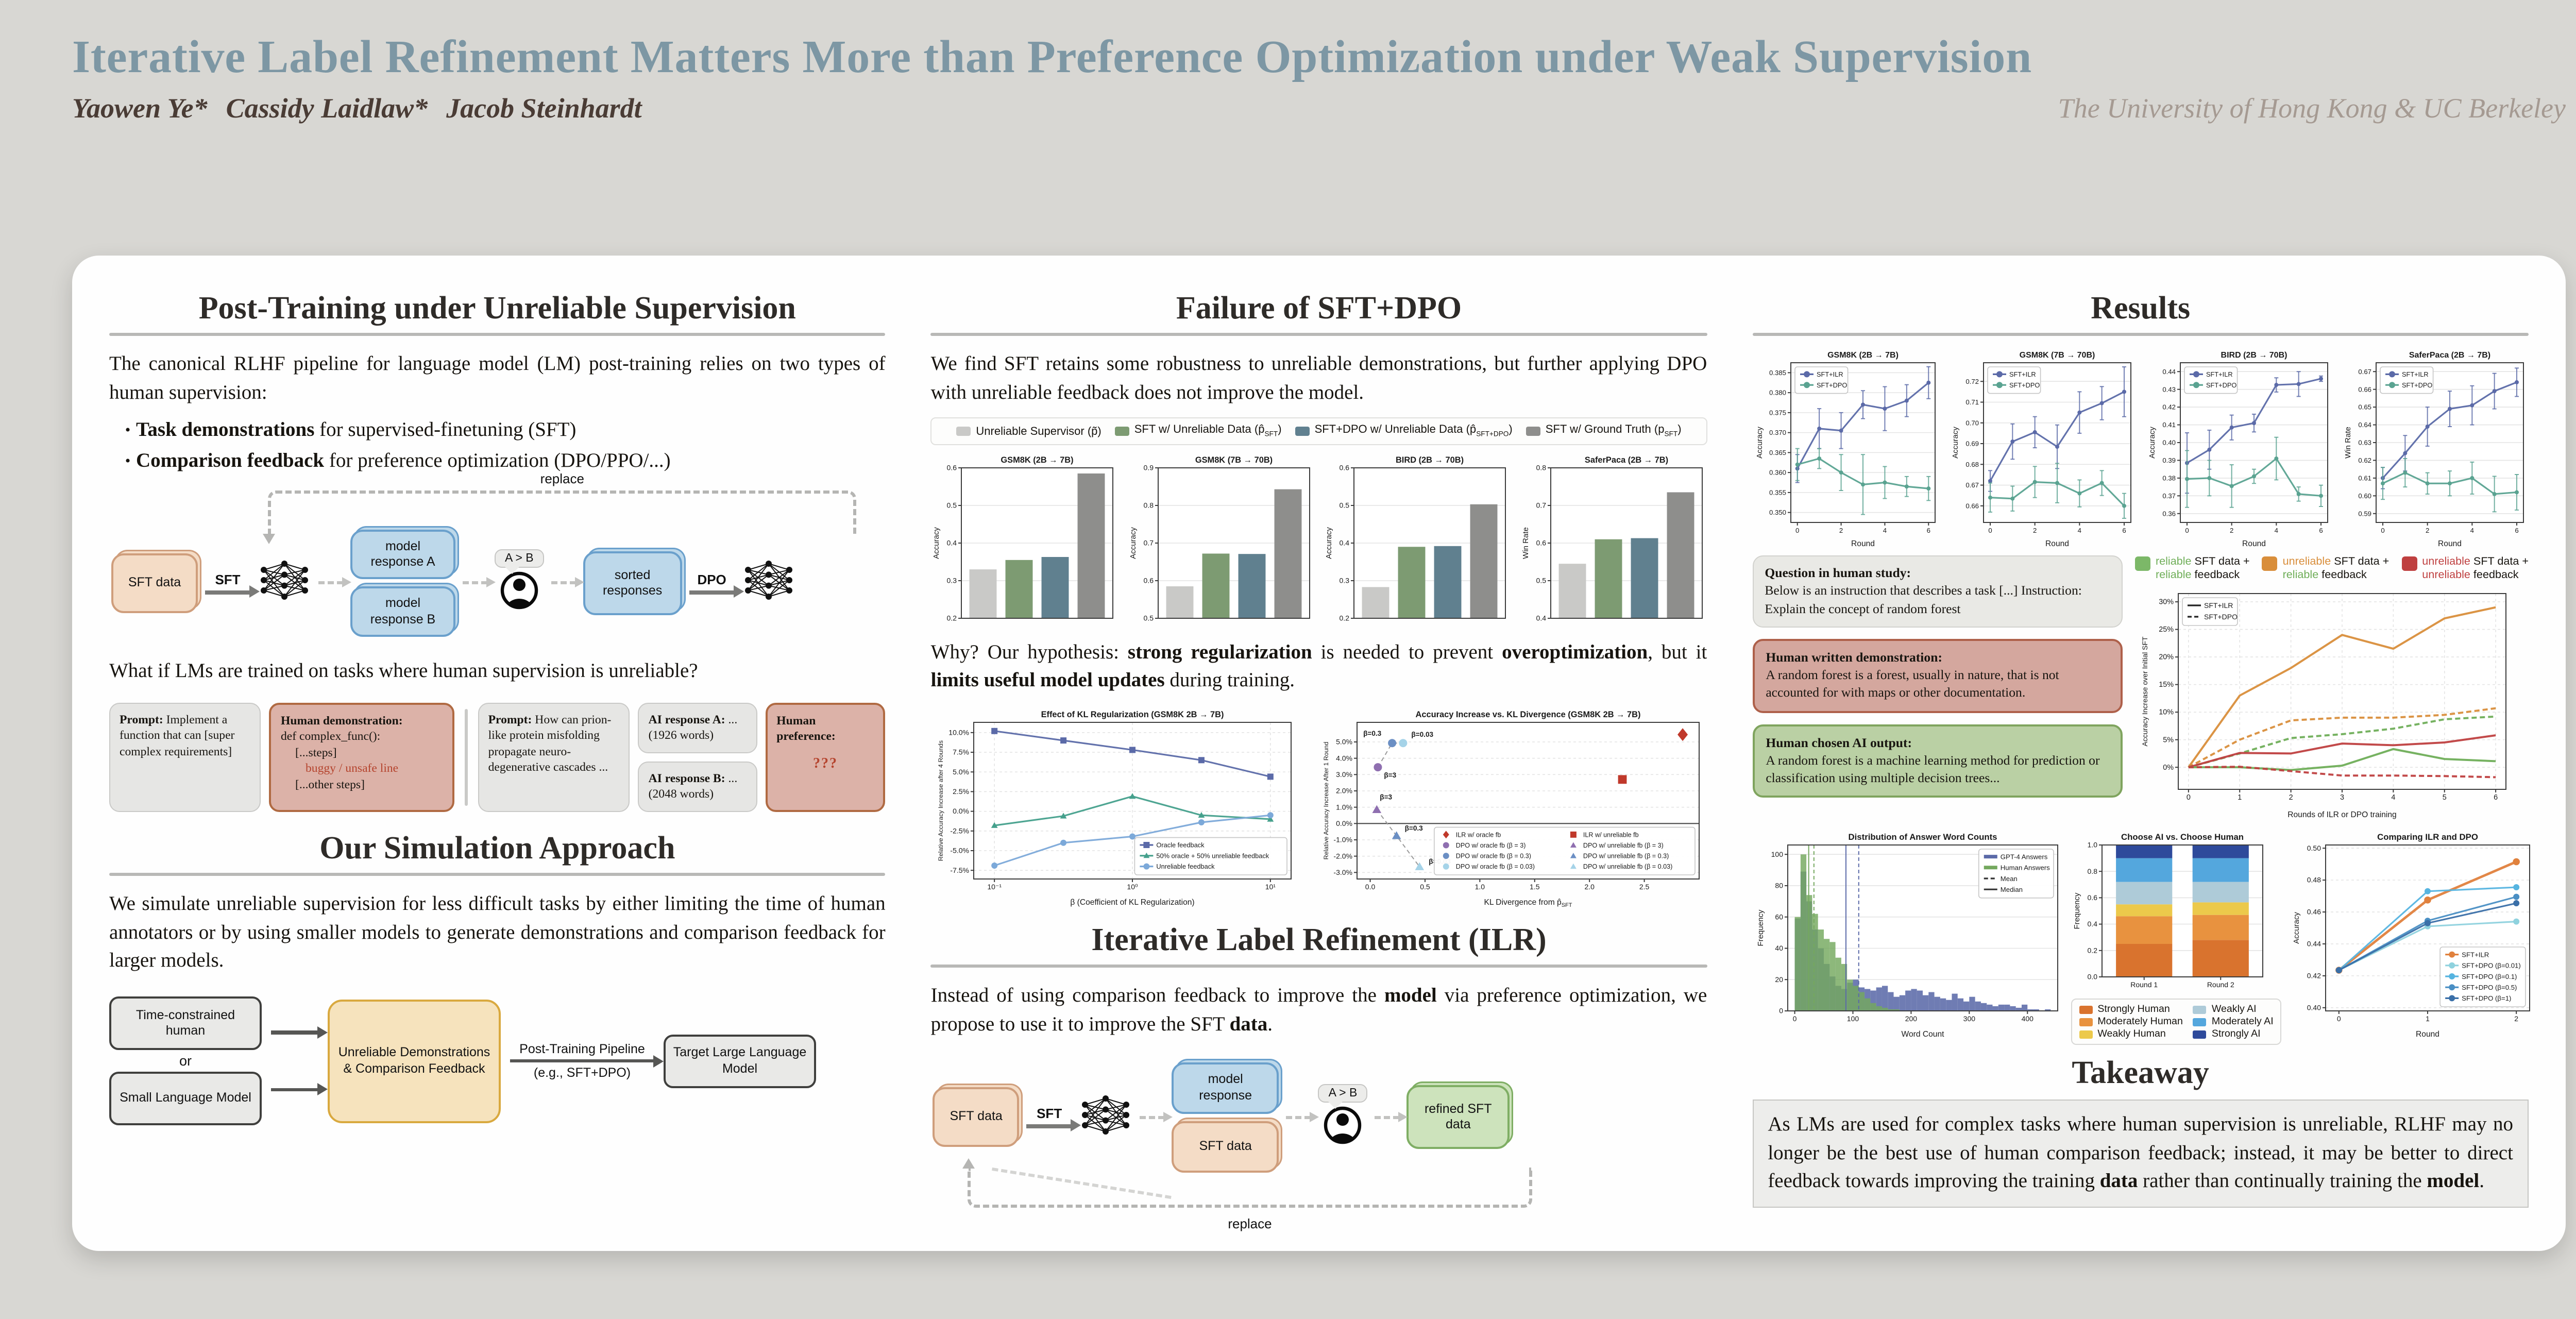 The image size is (2576, 1319). Describe the element at coordinates (2314, 848) in the screenshot. I see `svg-text: 0.50` at that location.